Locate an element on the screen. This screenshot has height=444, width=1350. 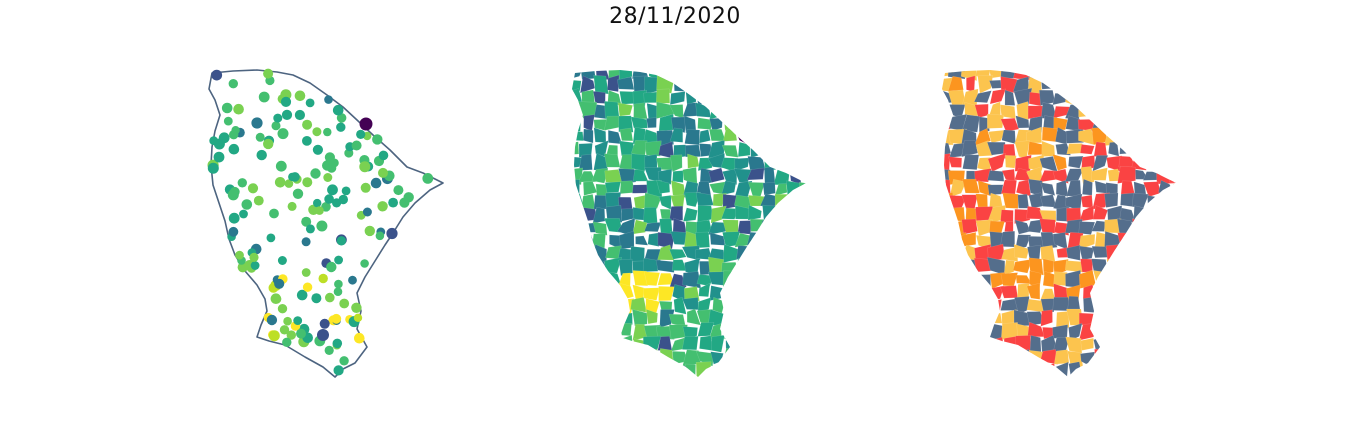
interpolated-choropleth-svg is located at coordinates (689, 223).